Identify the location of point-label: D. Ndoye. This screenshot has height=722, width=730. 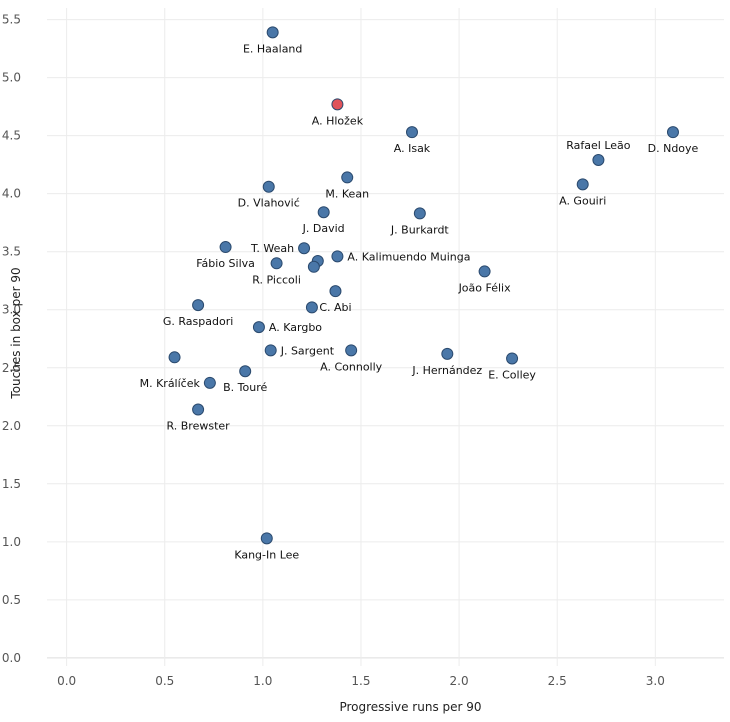
(673, 148).